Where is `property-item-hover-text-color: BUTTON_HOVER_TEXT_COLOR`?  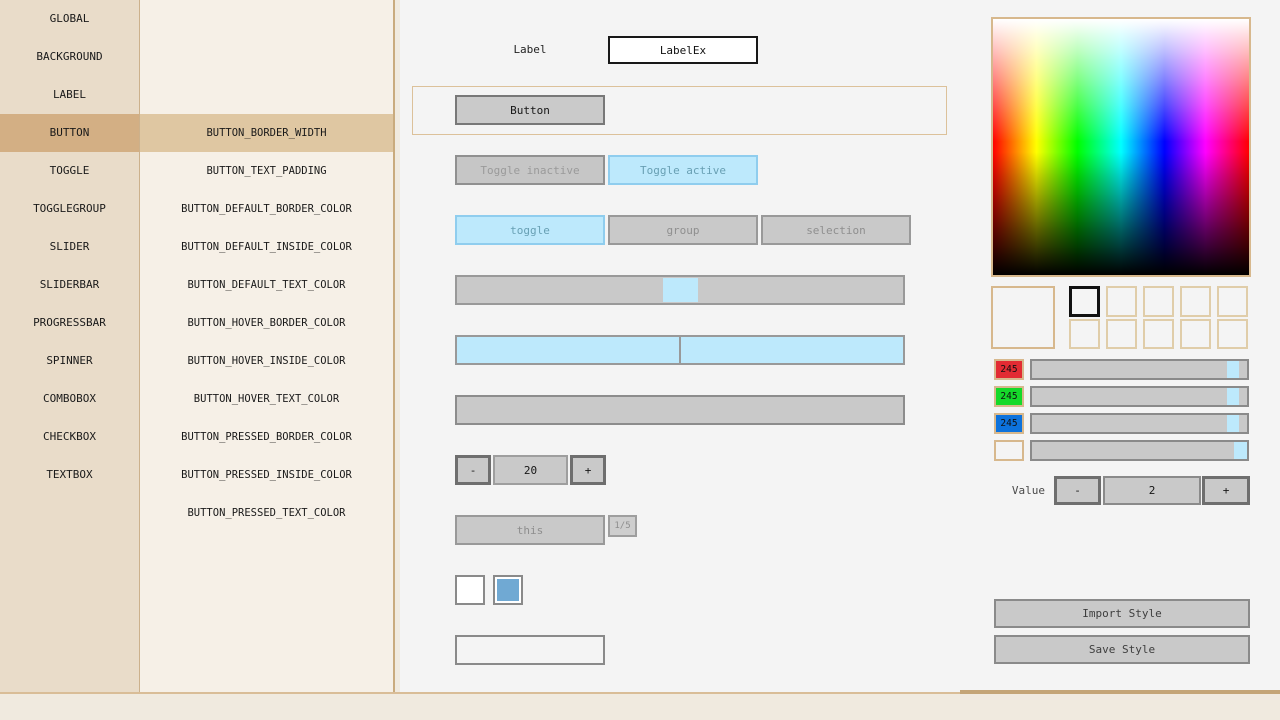
property-item-hover-text-color: BUTTON_HOVER_TEXT_COLOR is located at coordinates (266, 399).